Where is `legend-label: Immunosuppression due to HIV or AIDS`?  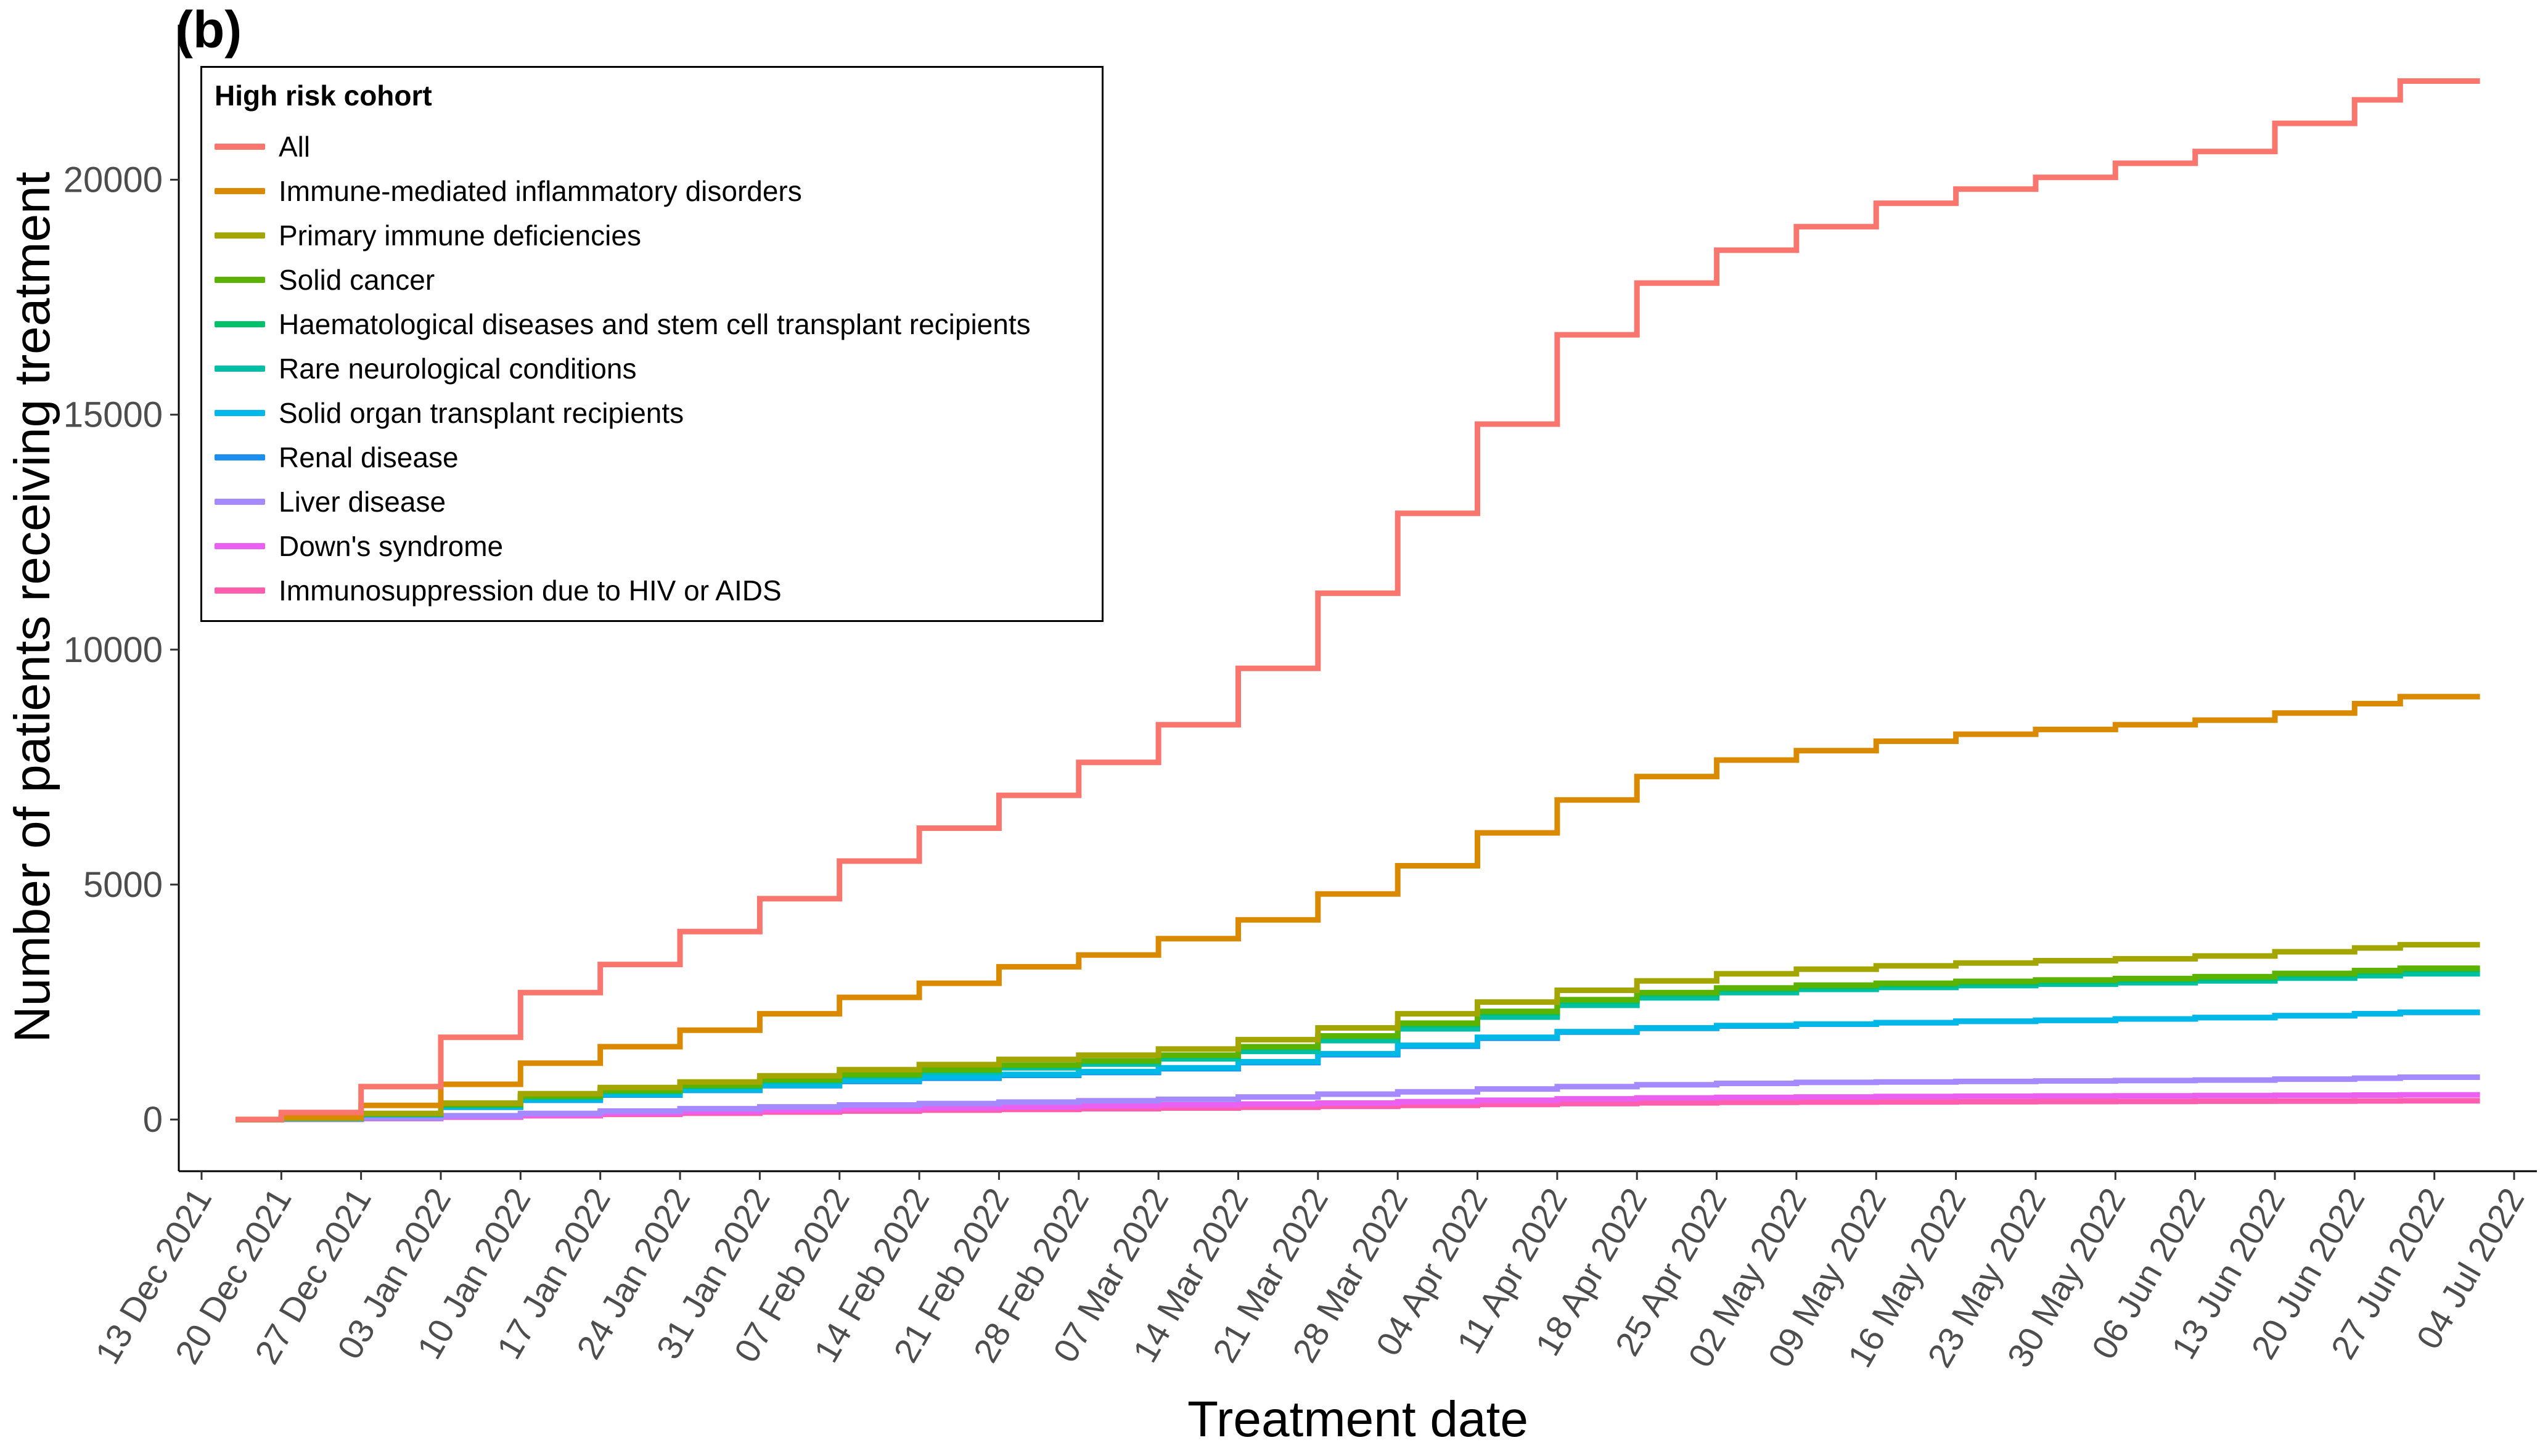
legend-label: Immunosuppression due to HIV or AIDS is located at coordinates (530, 591).